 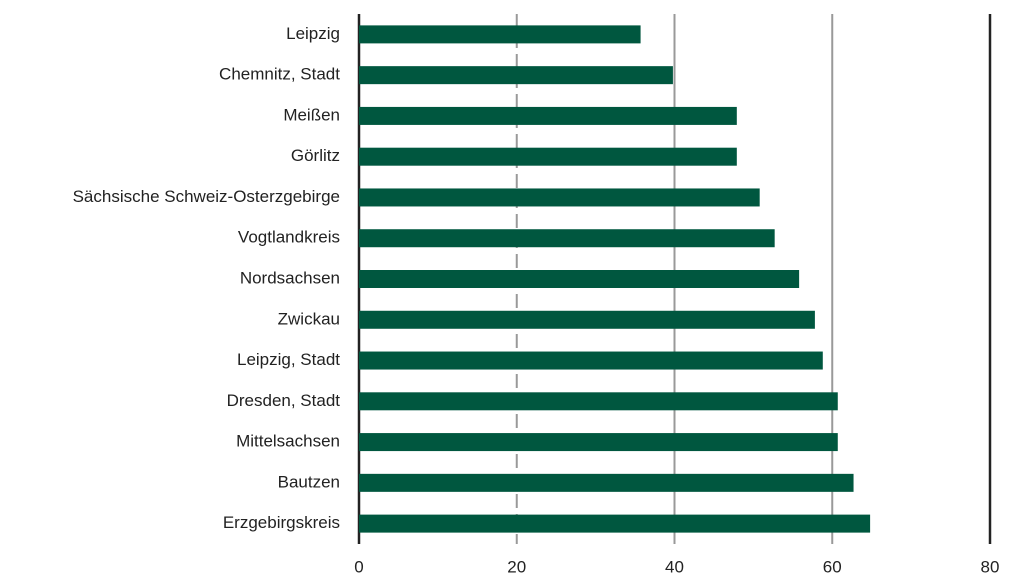 What do you see at coordinates (674, 566) in the screenshot?
I see `x-tick-label: 40` at bounding box center [674, 566].